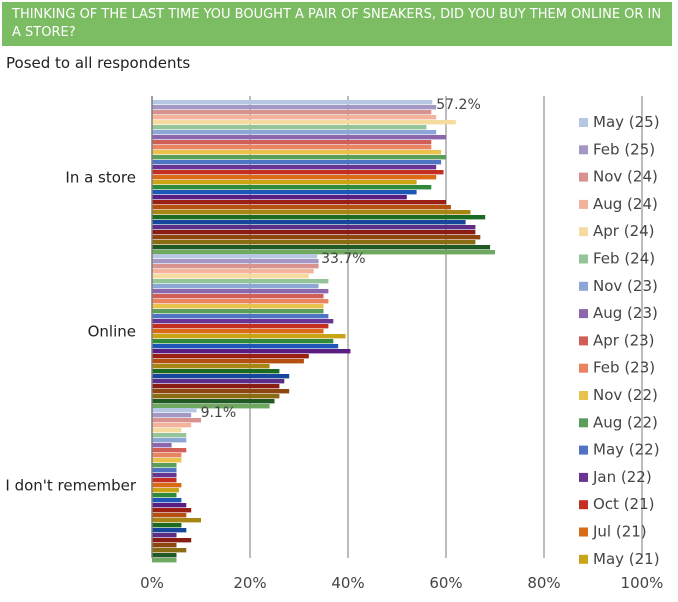 The image size is (678, 602). What do you see at coordinates (249, 583) in the screenshot?
I see `x-tick-label: 20%` at bounding box center [249, 583].